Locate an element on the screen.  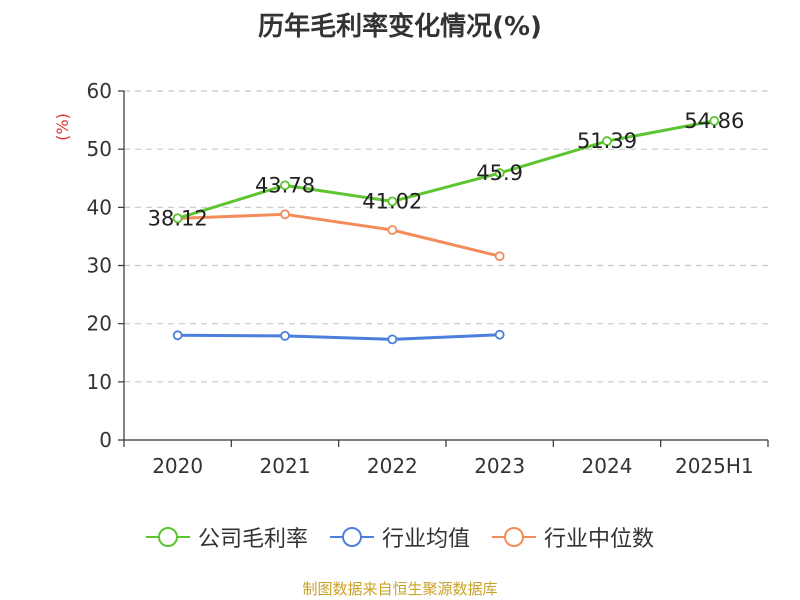
y-tick-label: 40 is located at coordinates (99, 207).